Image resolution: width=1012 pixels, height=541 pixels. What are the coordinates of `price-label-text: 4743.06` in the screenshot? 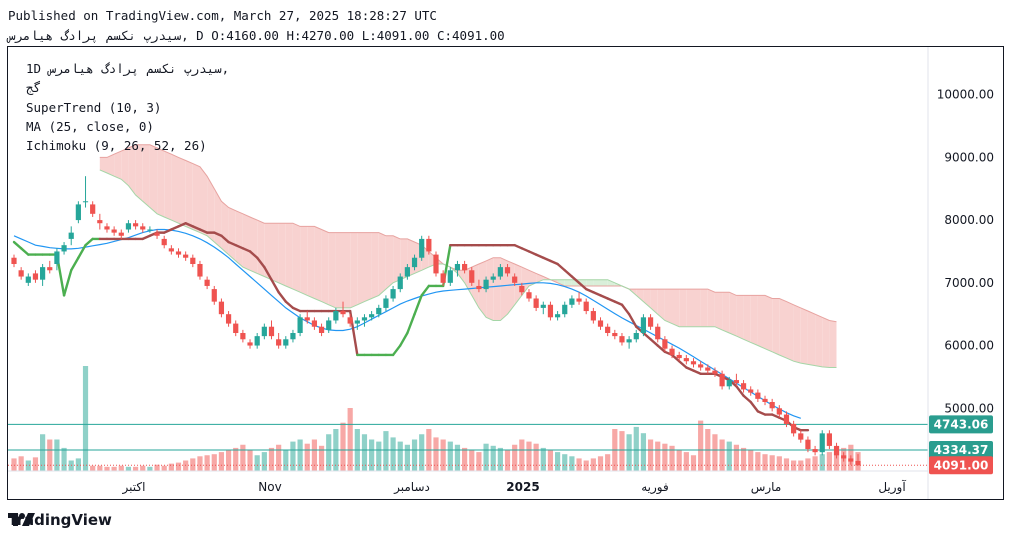 It's located at (961, 424).